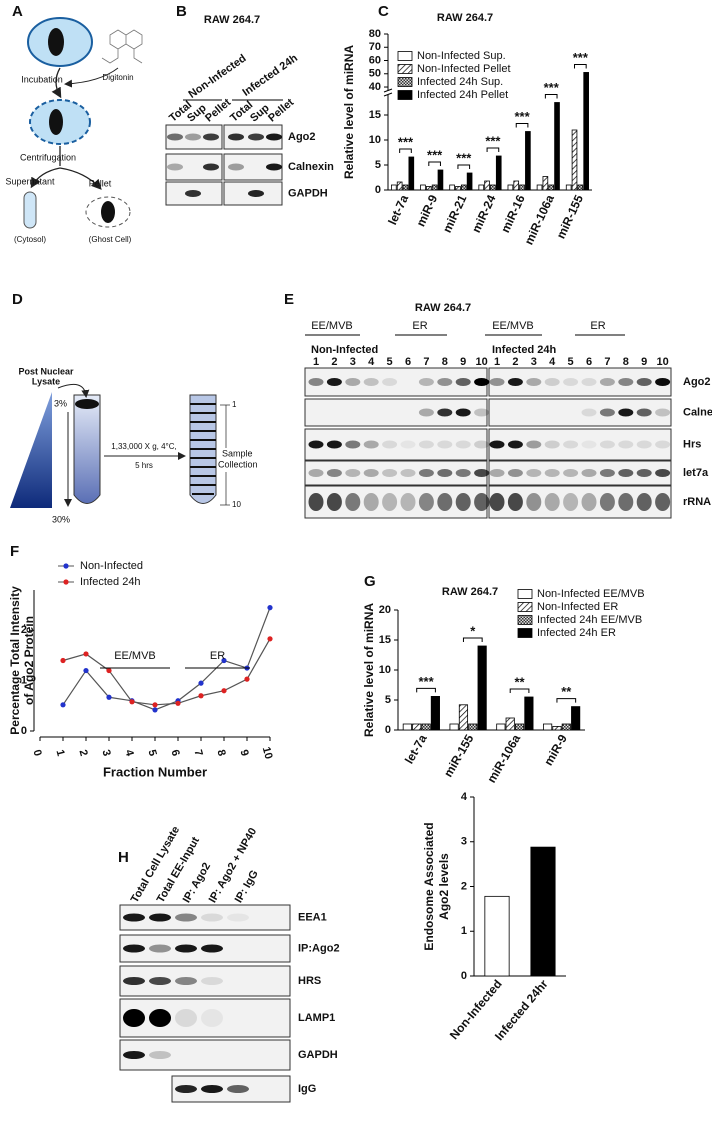 This screenshot has width=712, height=1138. Describe the element at coordinates (232, 20) in the screenshot. I see `blot-title: RAW 264.7` at that location.